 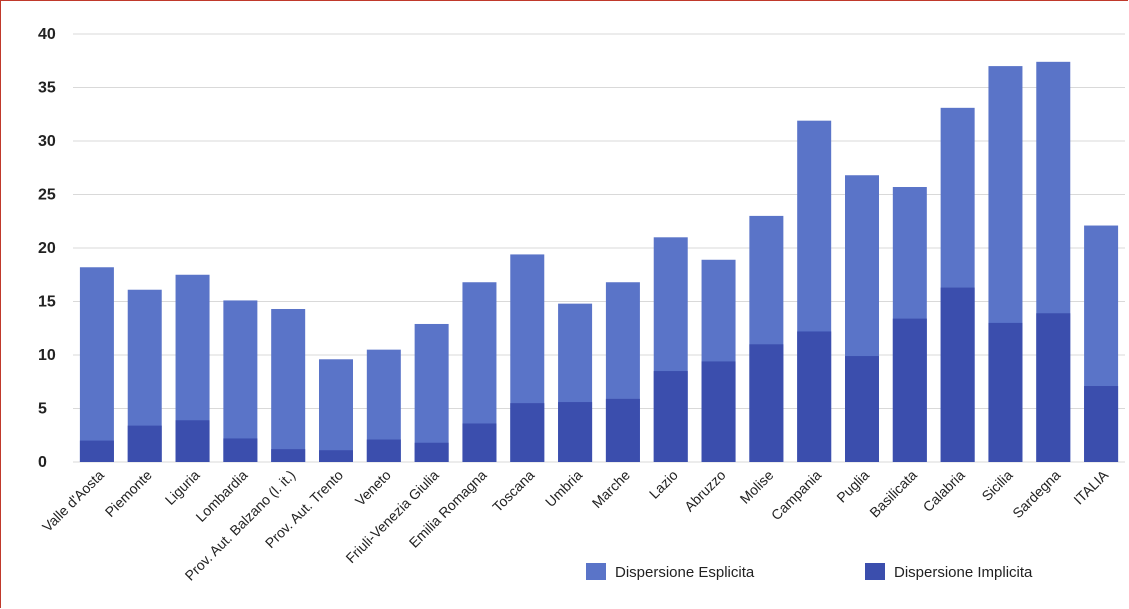 What do you see at coordinates (513, 491) in the screenshot?
I see `x-tick-label: Toscana` at bounding box center [513, 491].